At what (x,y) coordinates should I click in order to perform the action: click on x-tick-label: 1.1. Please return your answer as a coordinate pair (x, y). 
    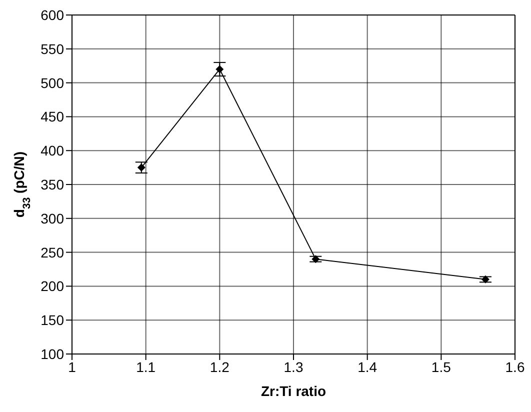
    Looking at the image, I should click on (146, 366).